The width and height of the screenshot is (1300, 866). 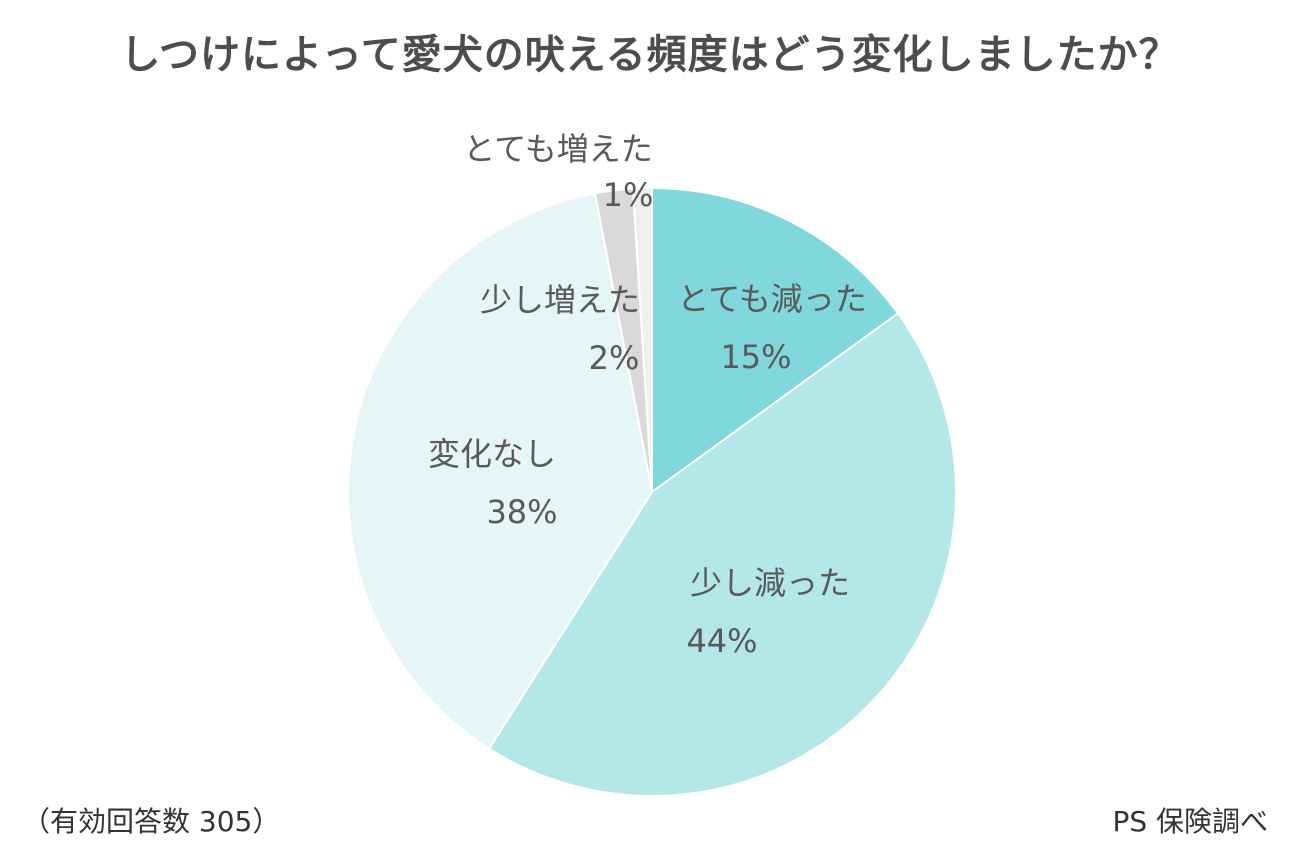 I want to click on slice-category-label: とても減った, so click(x=771, y=299).